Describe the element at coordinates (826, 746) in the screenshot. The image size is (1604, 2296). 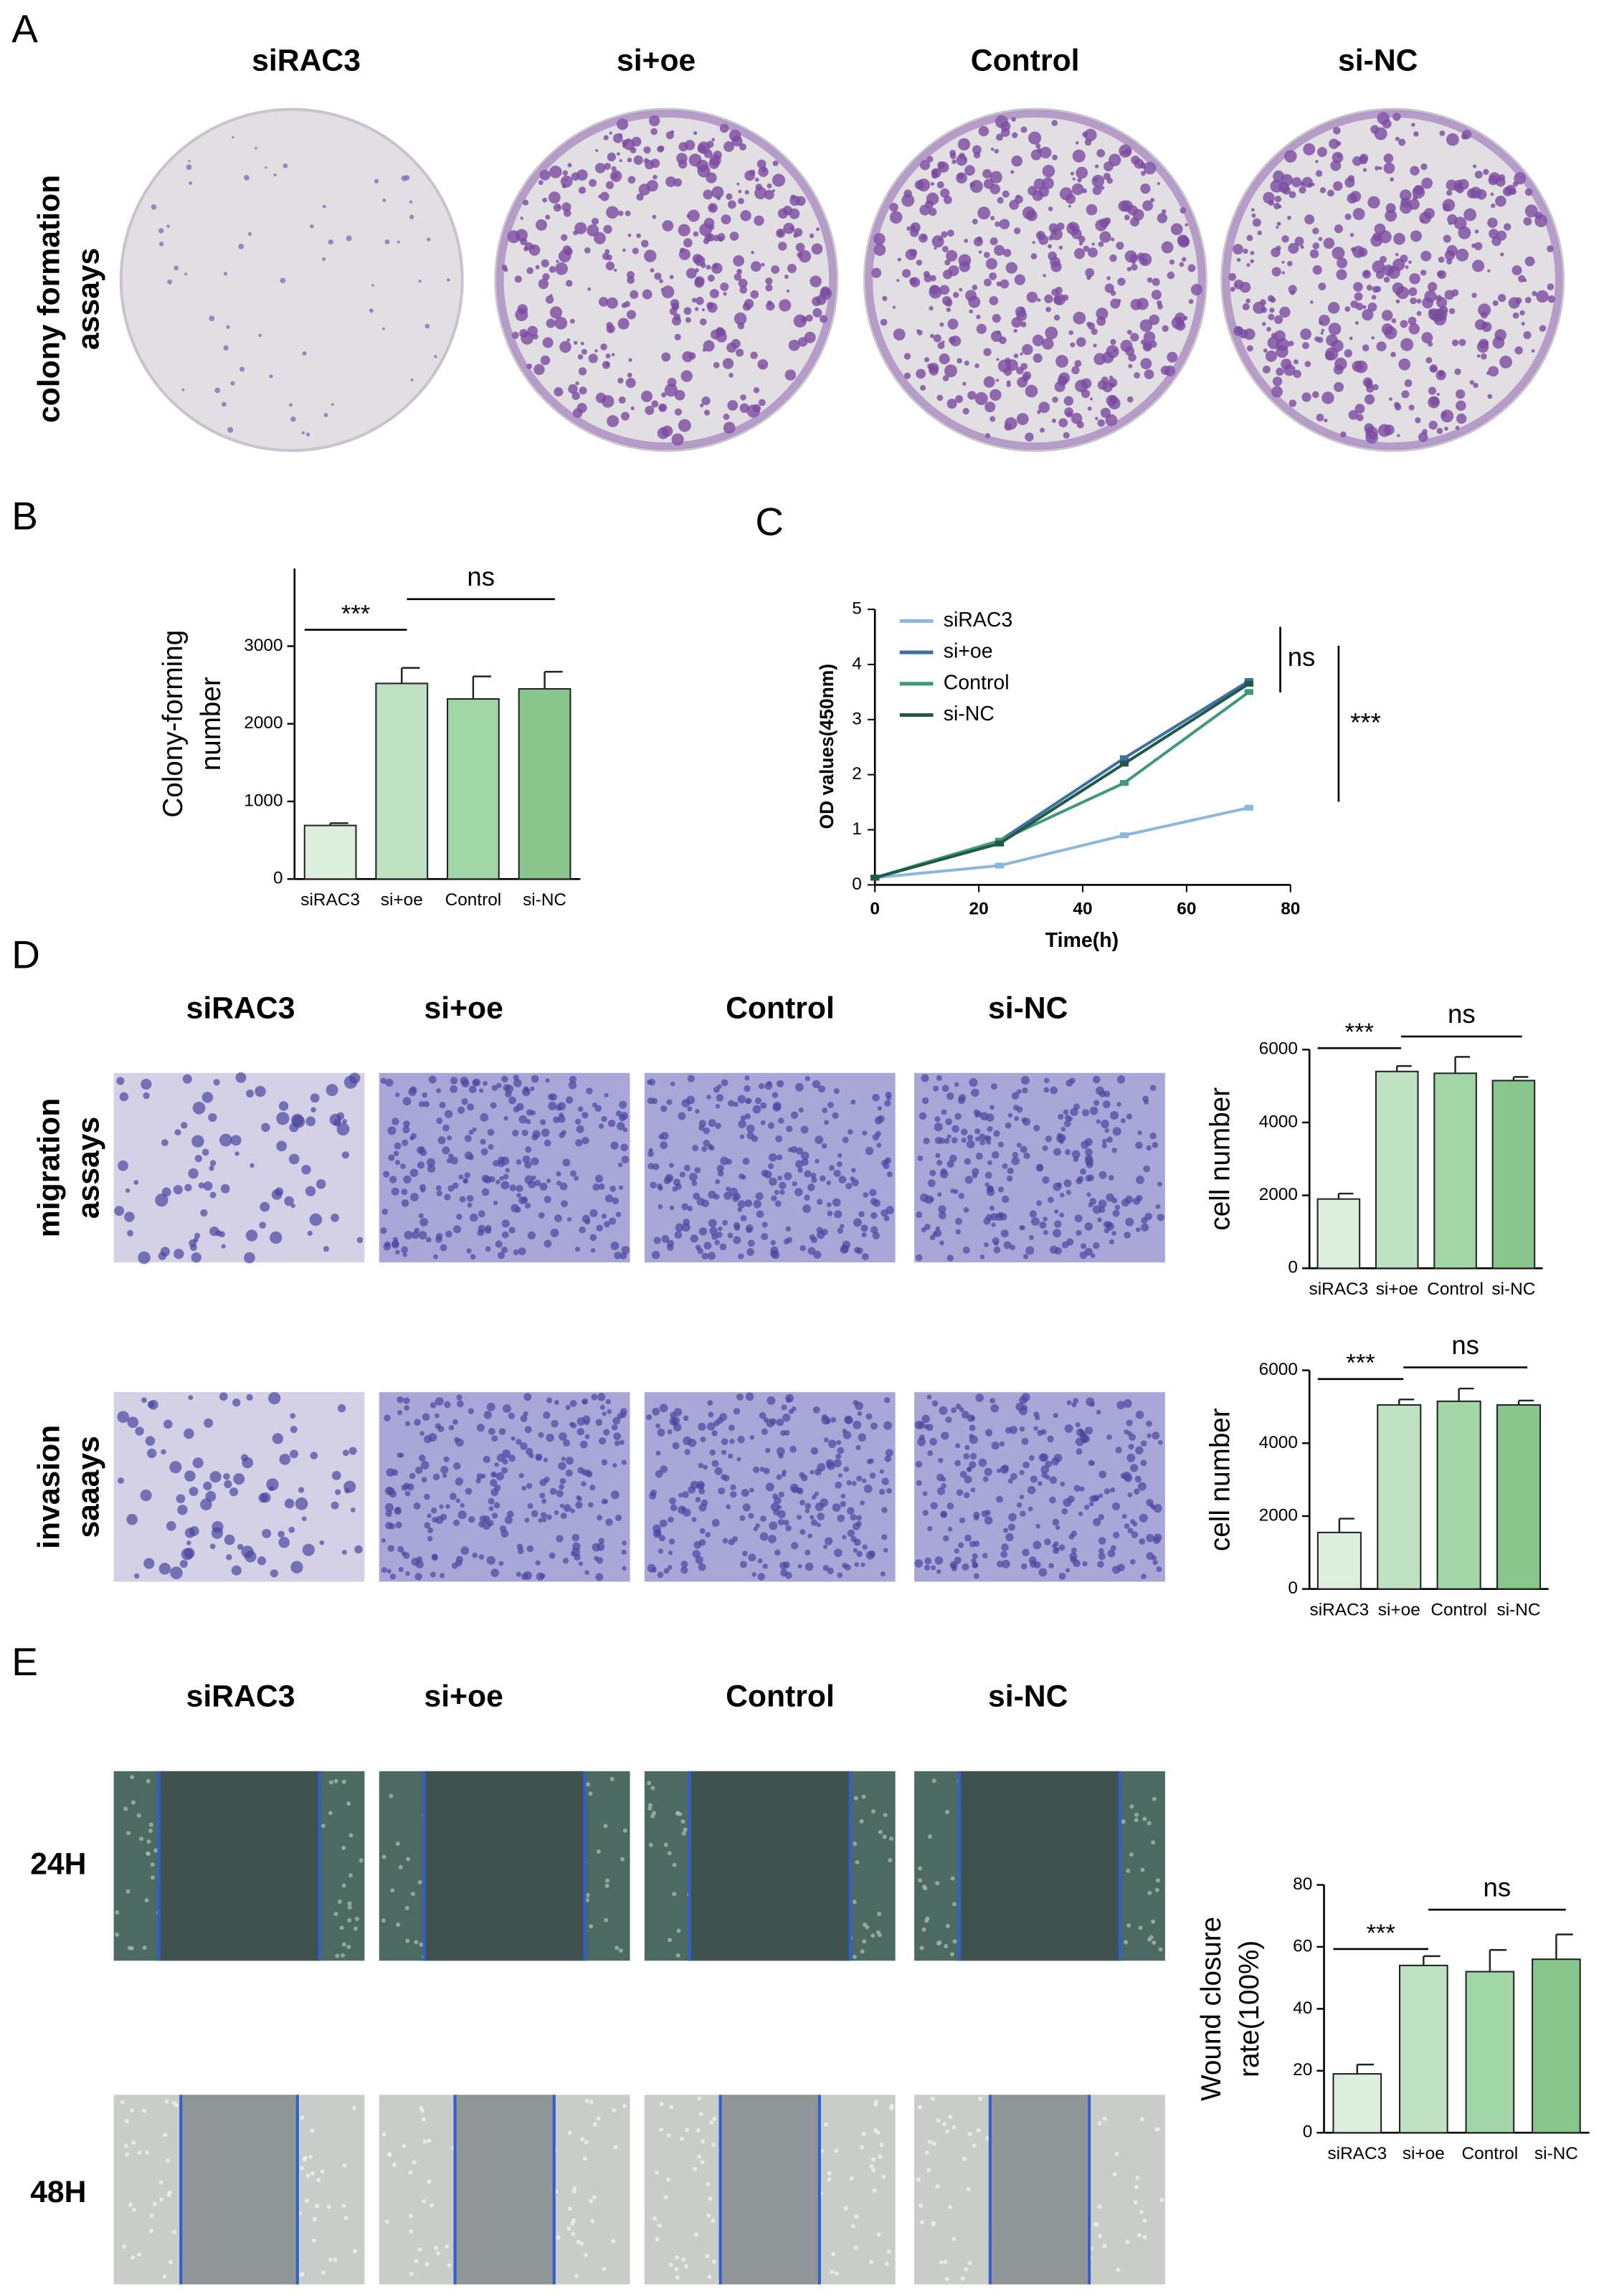
I see `y-axis-label: OD values(450nm)` at that location.